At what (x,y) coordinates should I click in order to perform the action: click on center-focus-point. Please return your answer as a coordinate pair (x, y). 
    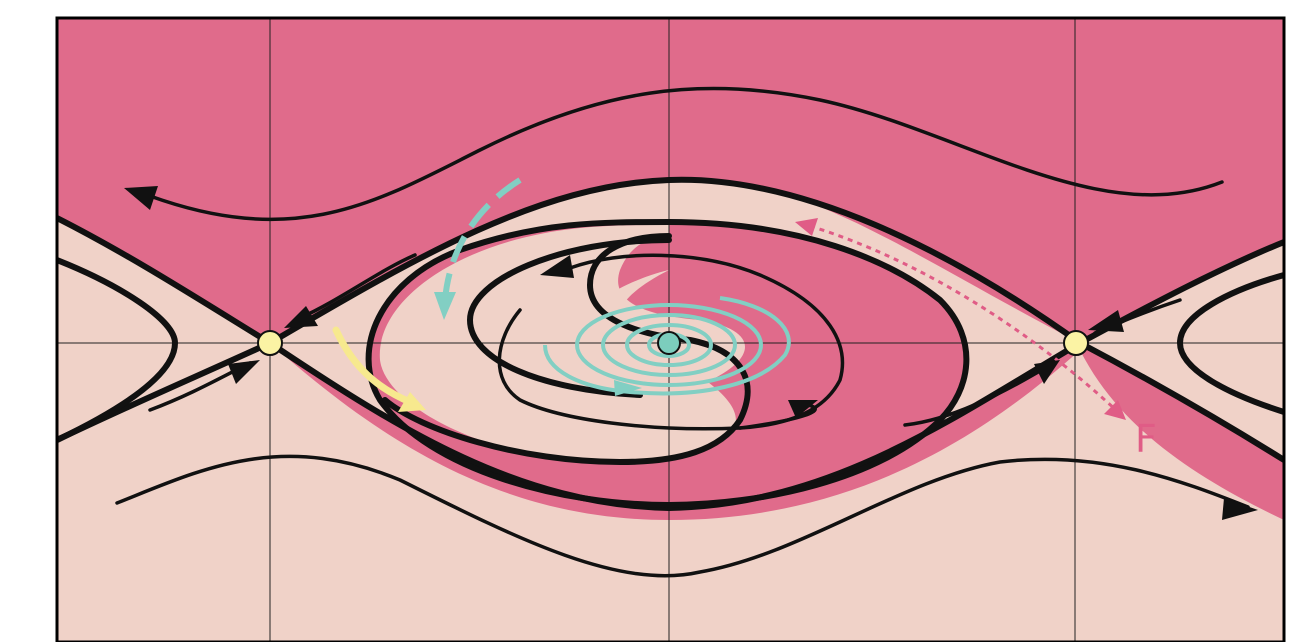
    Looking at the image, I should click on (669, 343).